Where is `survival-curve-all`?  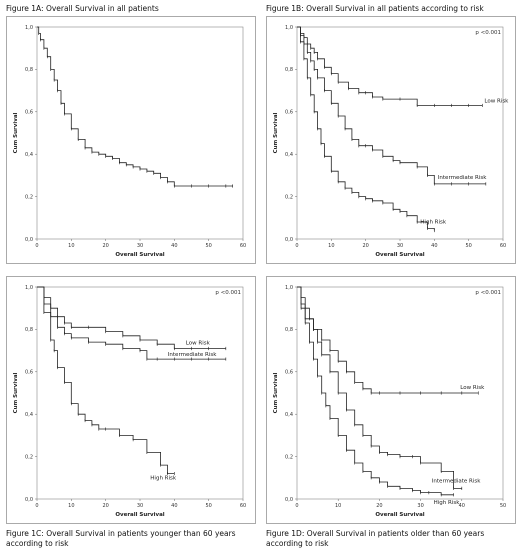 survival-curve-all is located at coordinates (135, 106).